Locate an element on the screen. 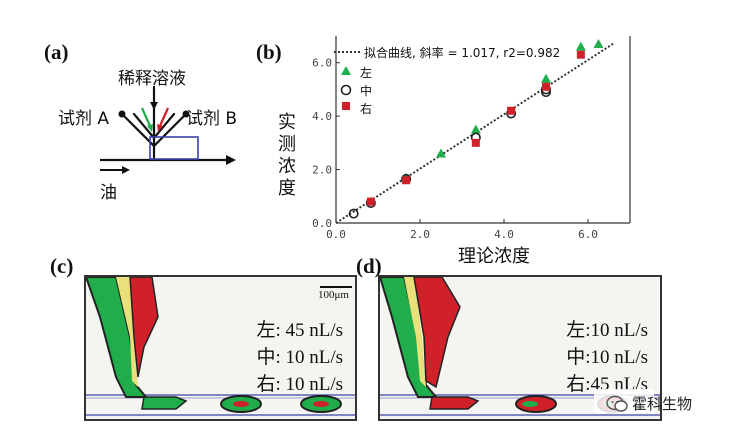  oil-channel-arrow-head is located at coordinates (231, 160).